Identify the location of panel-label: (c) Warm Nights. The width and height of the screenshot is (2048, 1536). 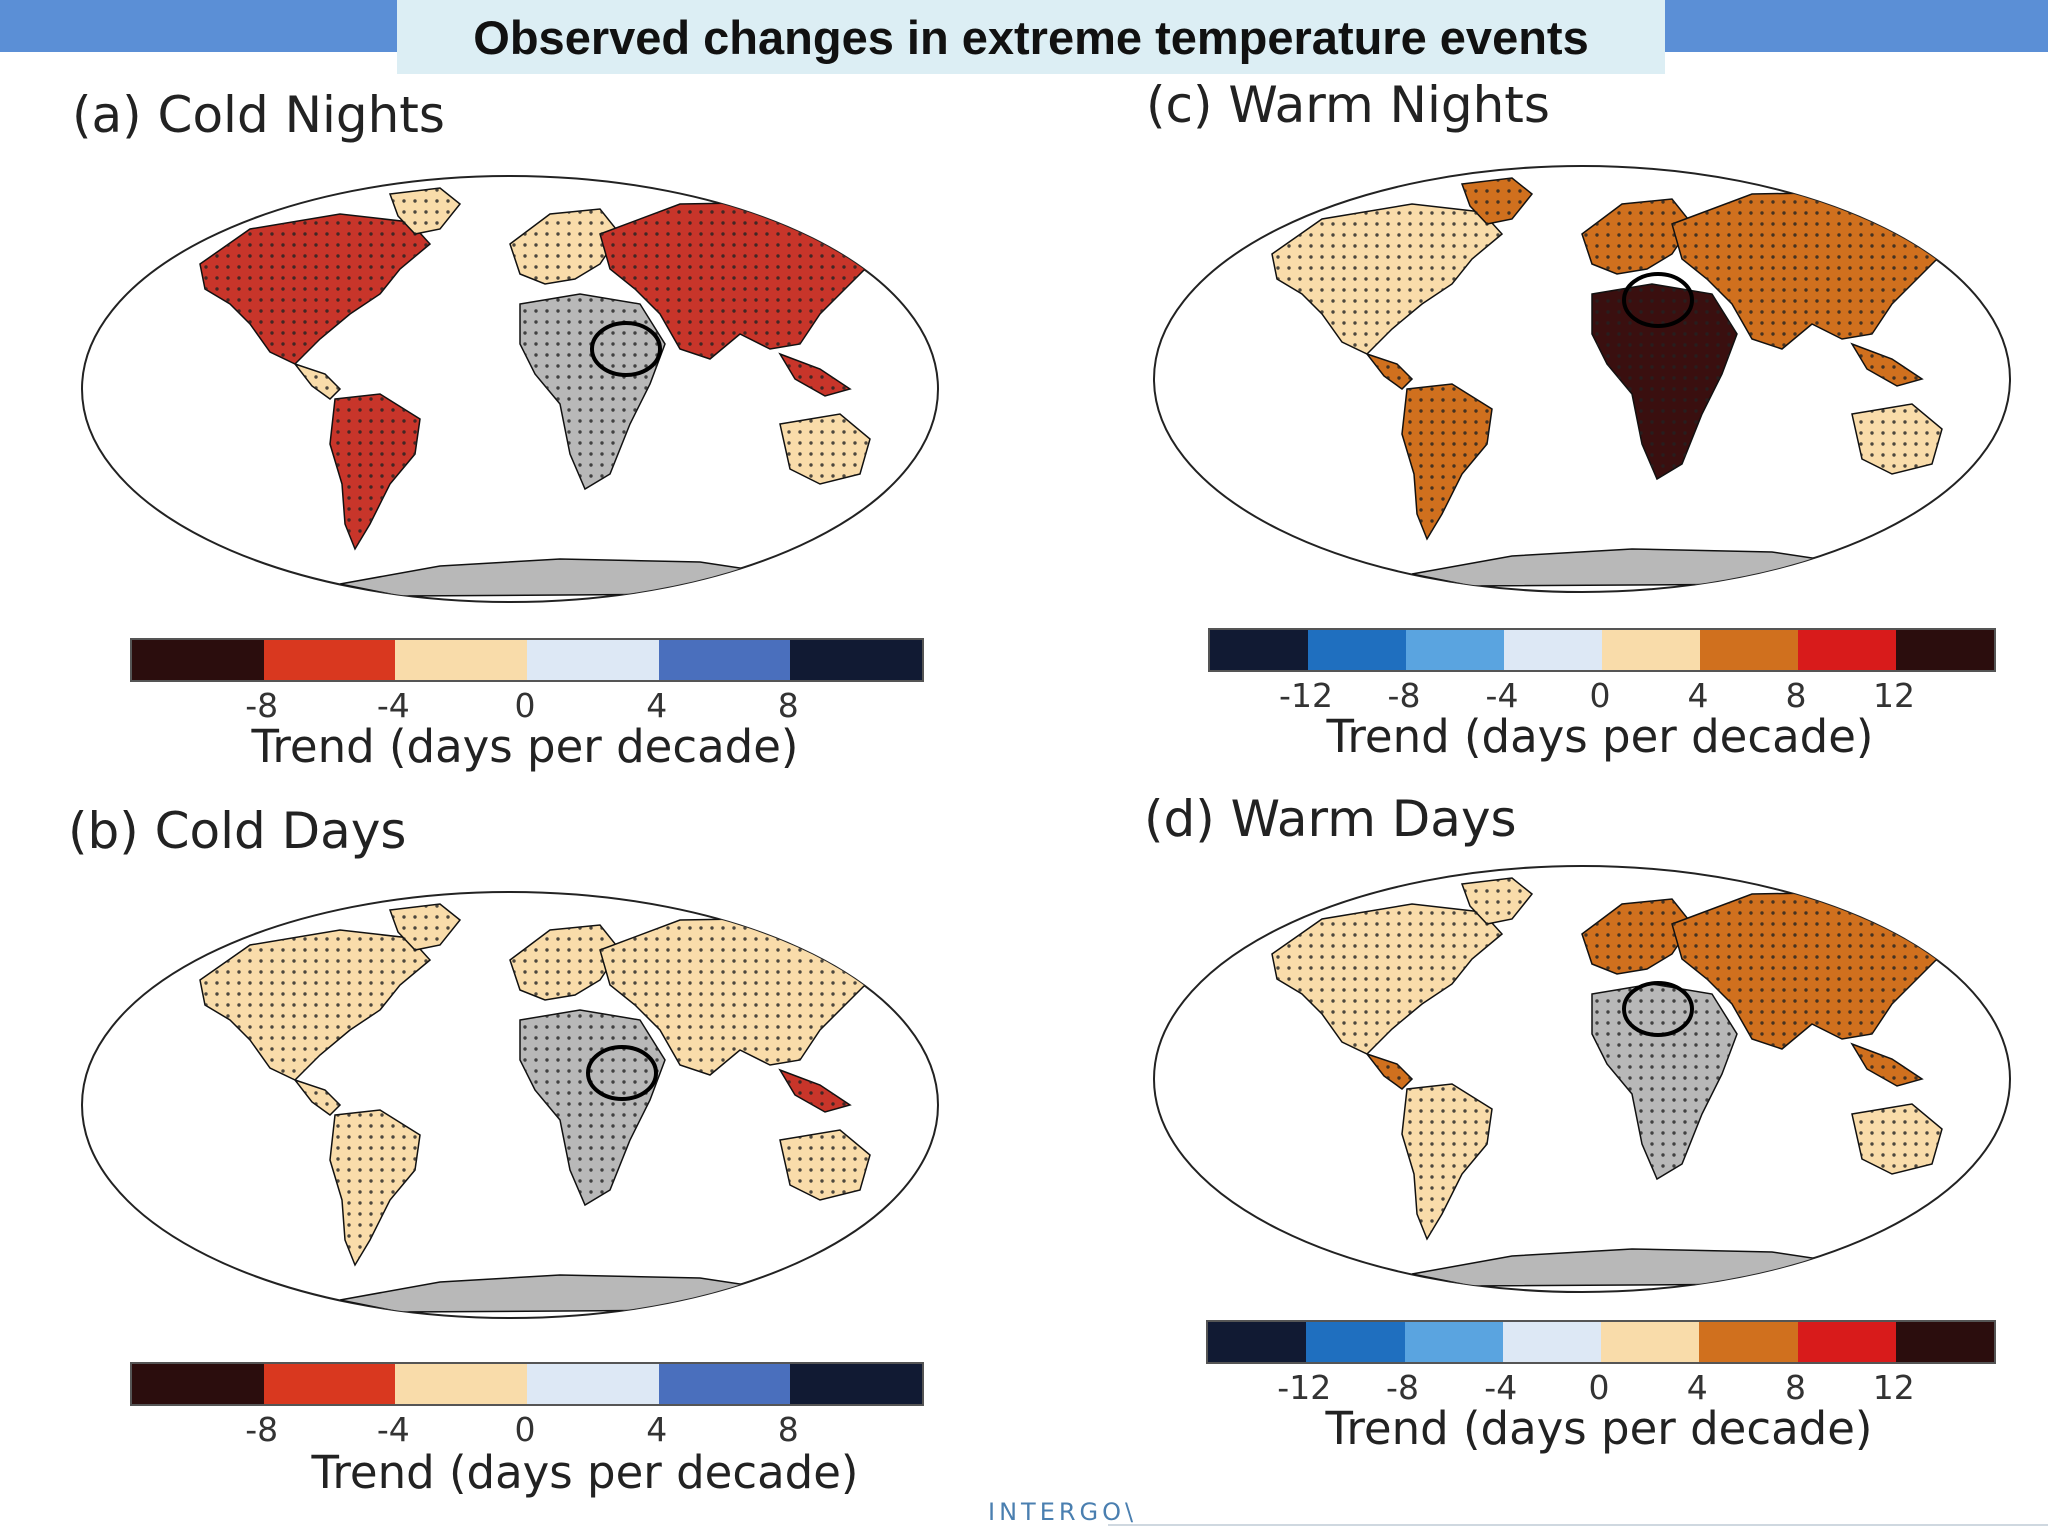
(1348, 105).